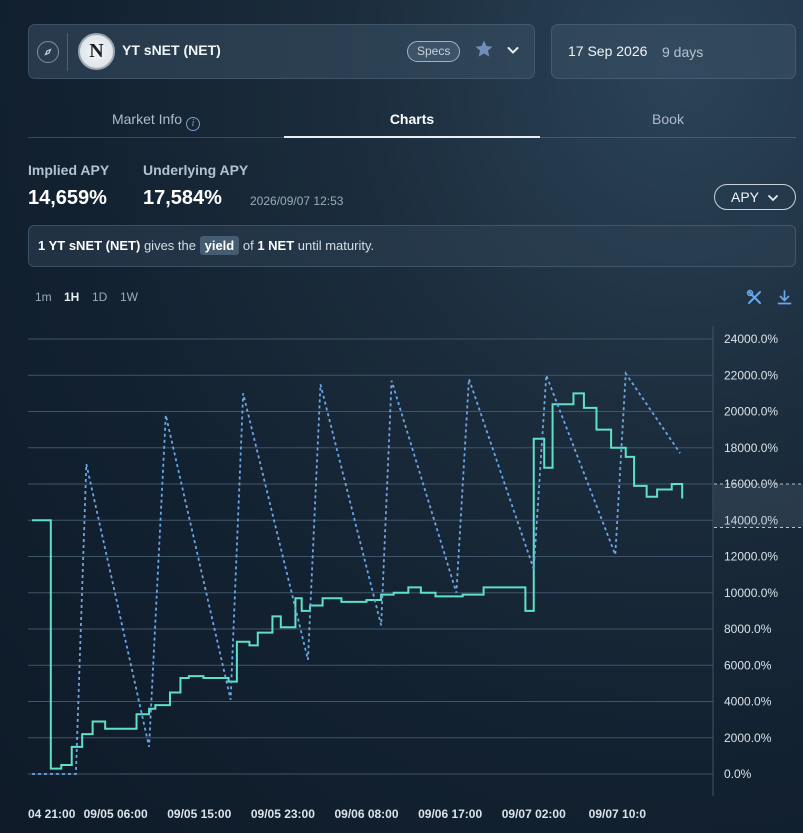 The image size is (803, 833). What do you see at coordinates (434, 51) in the screenshot?
I see `specs-button: Specs` at bounding box center [434, 51].